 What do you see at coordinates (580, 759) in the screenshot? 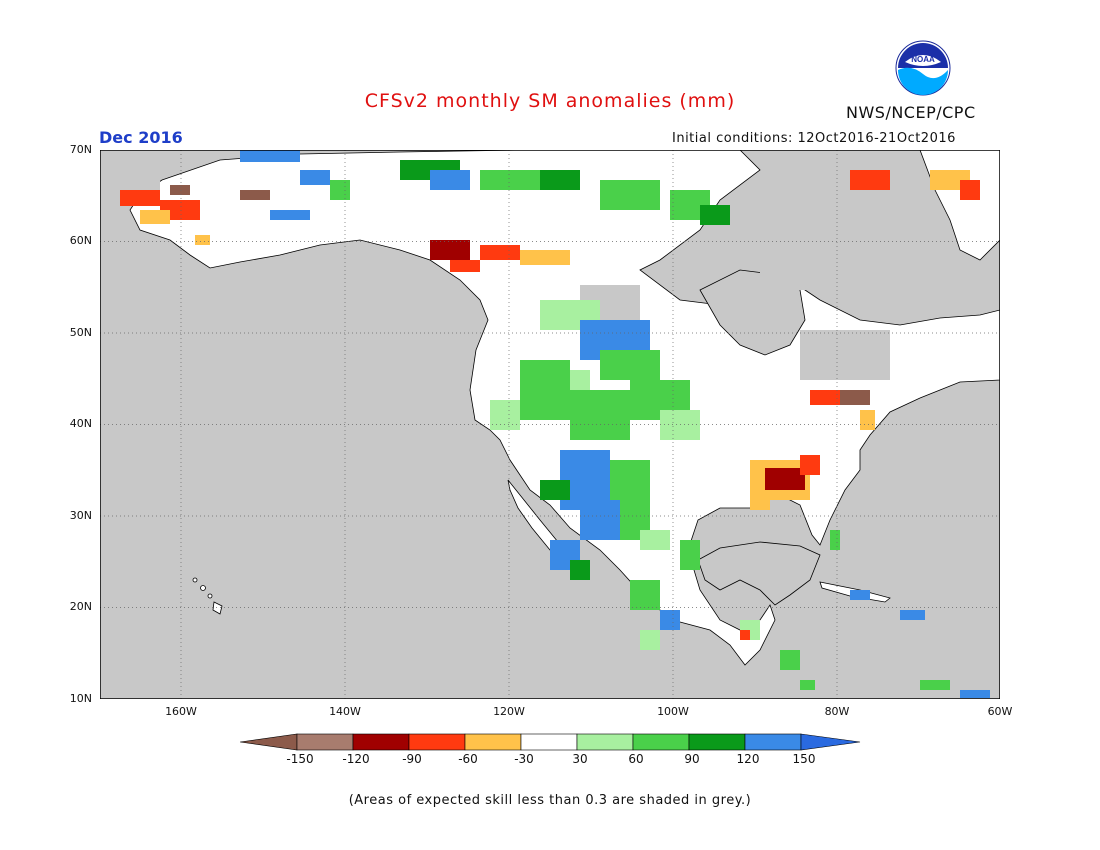
I see `colorbar-label: 30` at bounding box center [580, 759].